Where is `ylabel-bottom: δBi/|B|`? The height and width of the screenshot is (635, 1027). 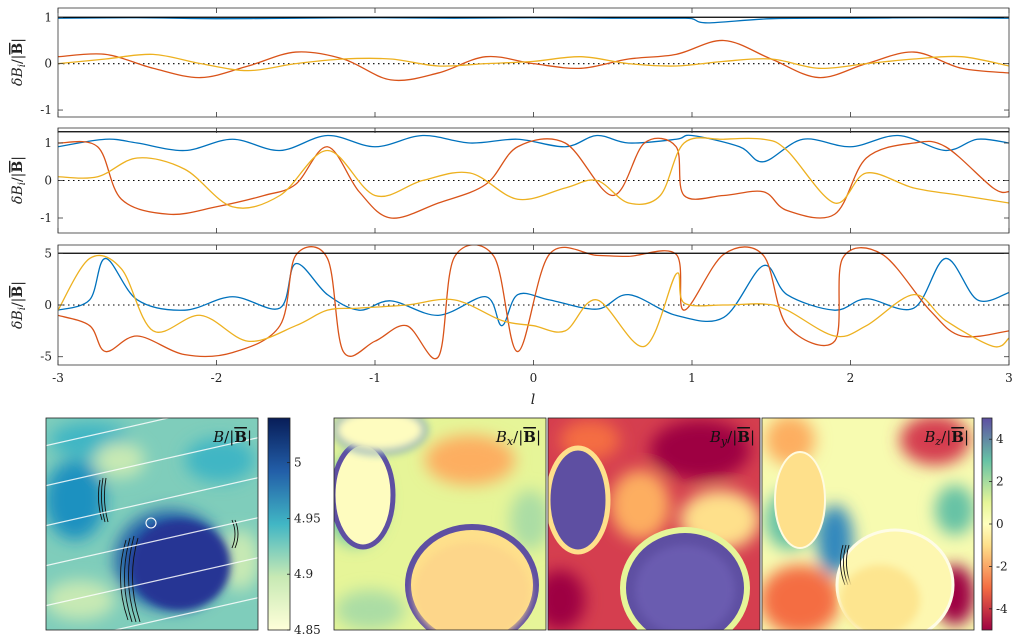 ylabel-bottom: δBi/|B| is located at coordinates (19, 305).